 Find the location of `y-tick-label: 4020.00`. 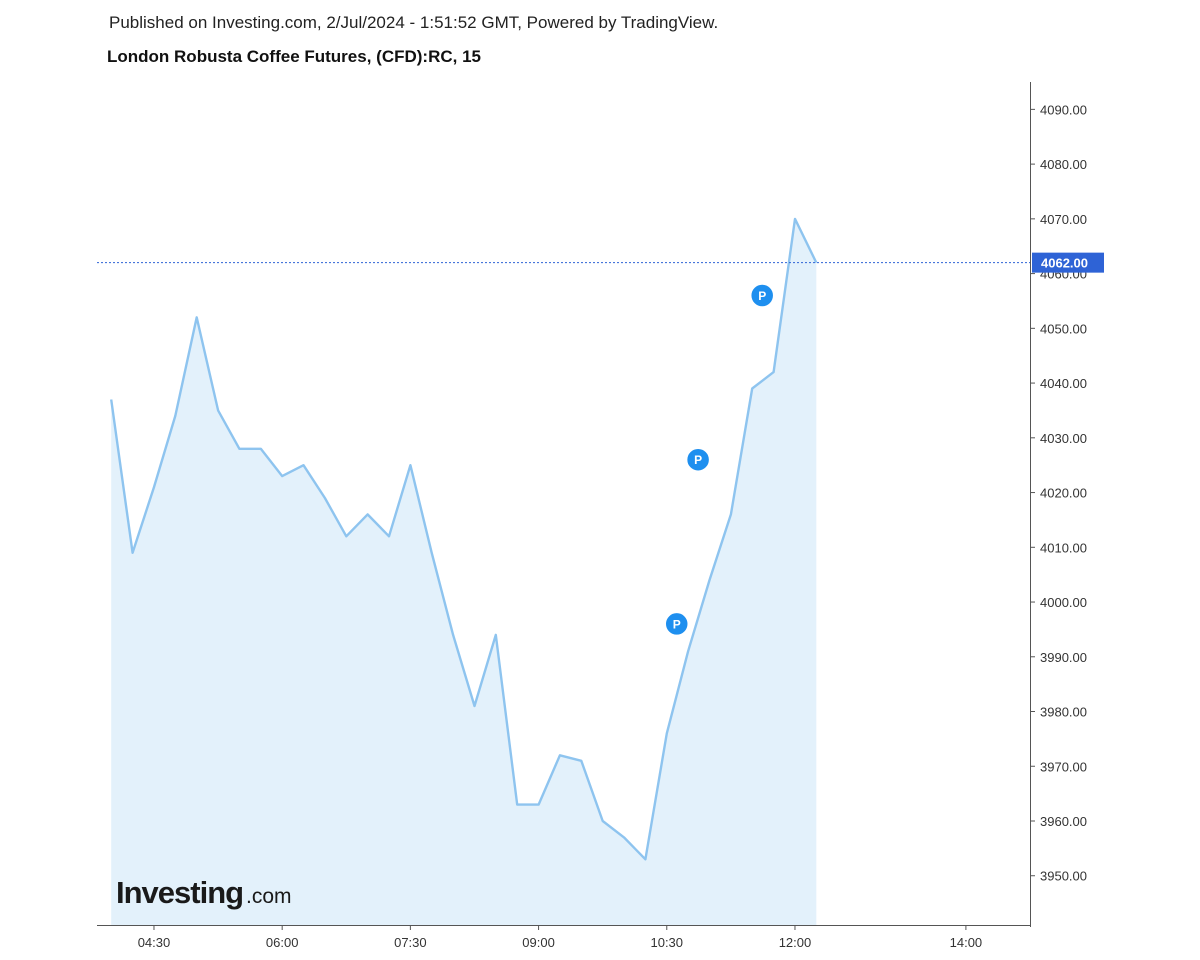

y-tick-label: 4020.00 is located at coordinates (1063, 493).